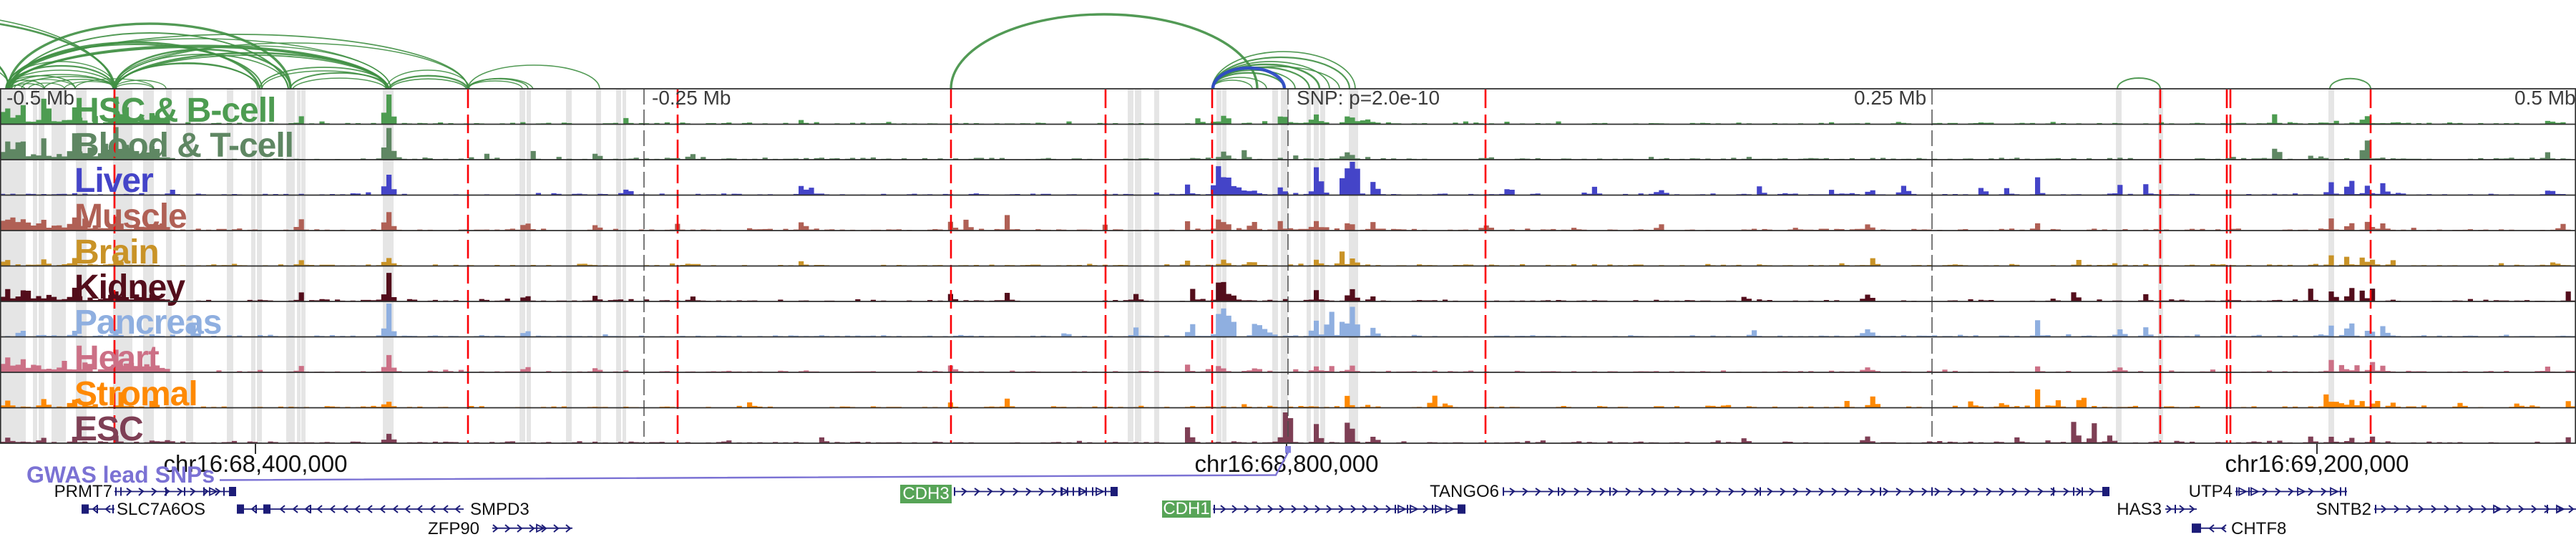  I want to click on svg-text: SMPD3, so click(500, 509).